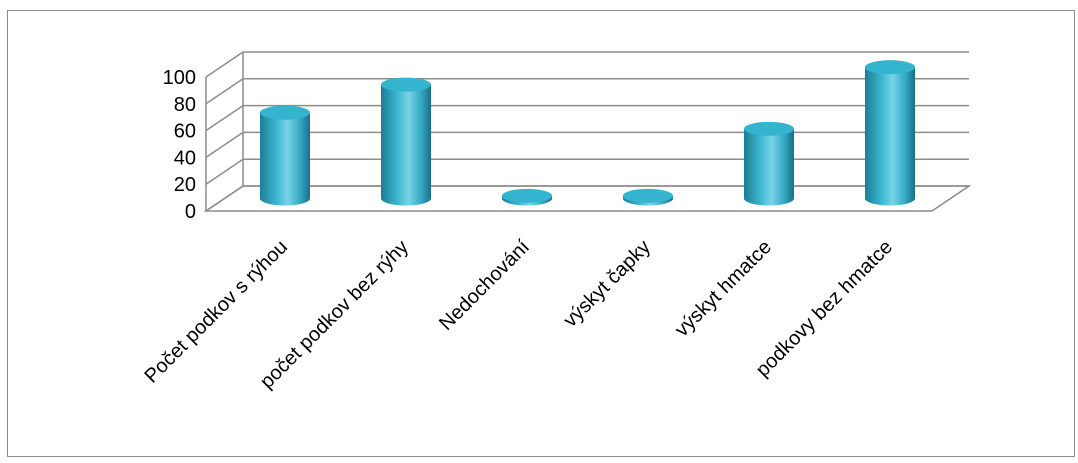 The image size is (1078, 463). What do you see at coordinates (185, 132) in the screenshot?
I see `y-tick-label: 60` at bounding box center [185, 132].